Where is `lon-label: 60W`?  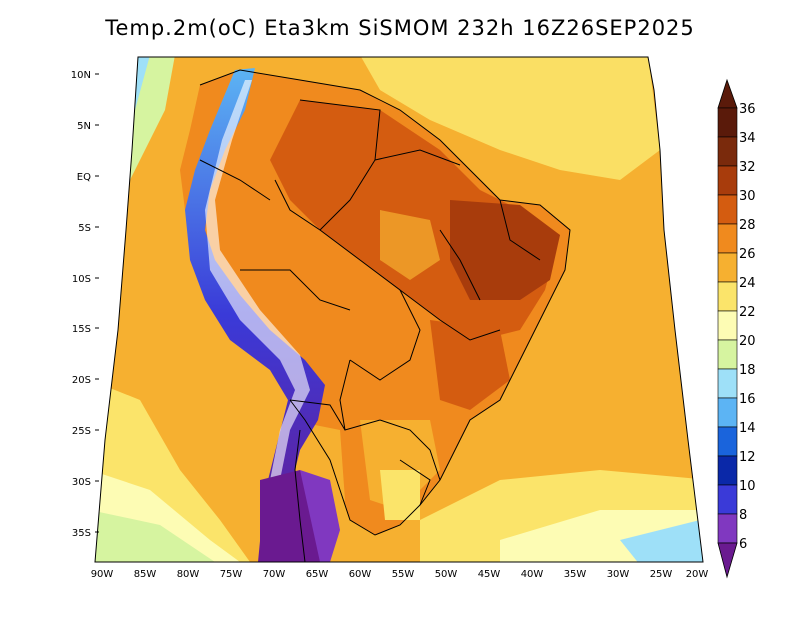 lon-label: 60W is located at coordinates (360, 574).